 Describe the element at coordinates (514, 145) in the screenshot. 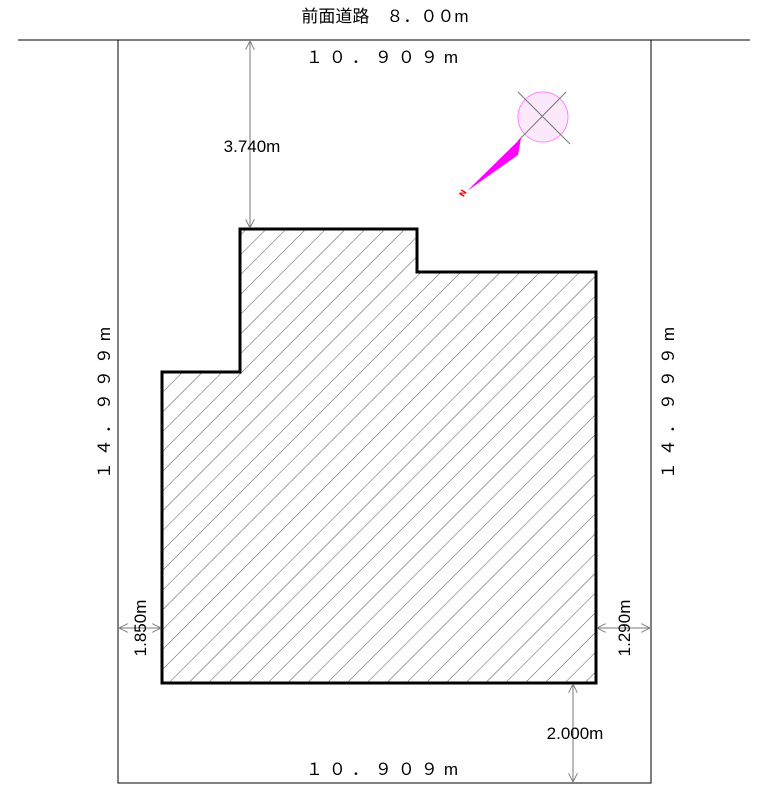

I see `north-arrow-icon: N` at that location.